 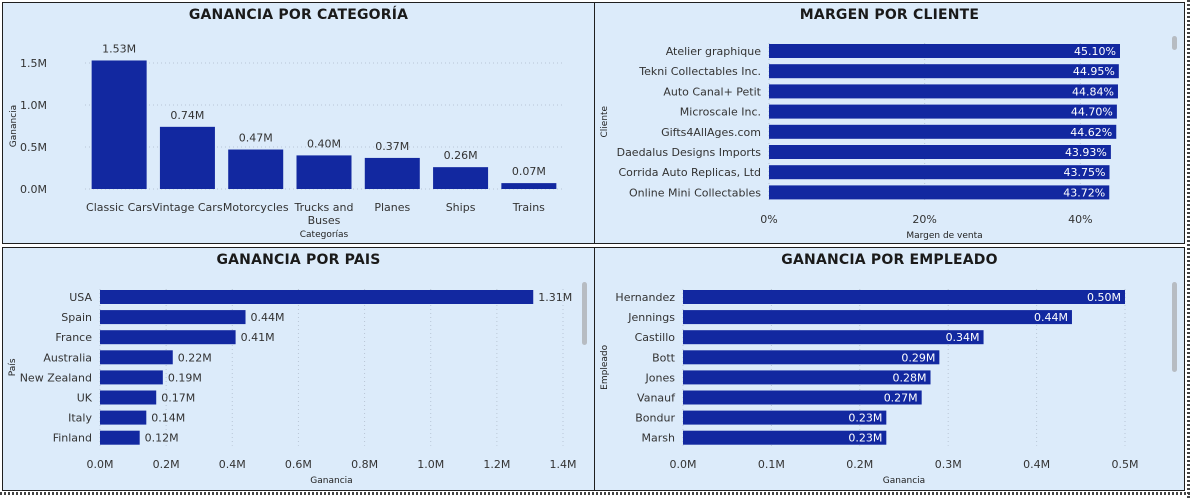 I want to click on y-tick-label: 1.0M, so click(x=33, y=105).